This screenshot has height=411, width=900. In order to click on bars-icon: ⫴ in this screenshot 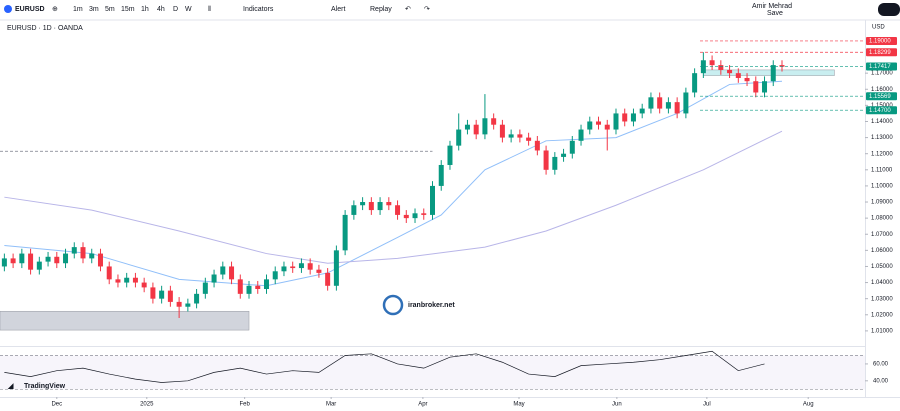, I will do `click(209, 9)`.